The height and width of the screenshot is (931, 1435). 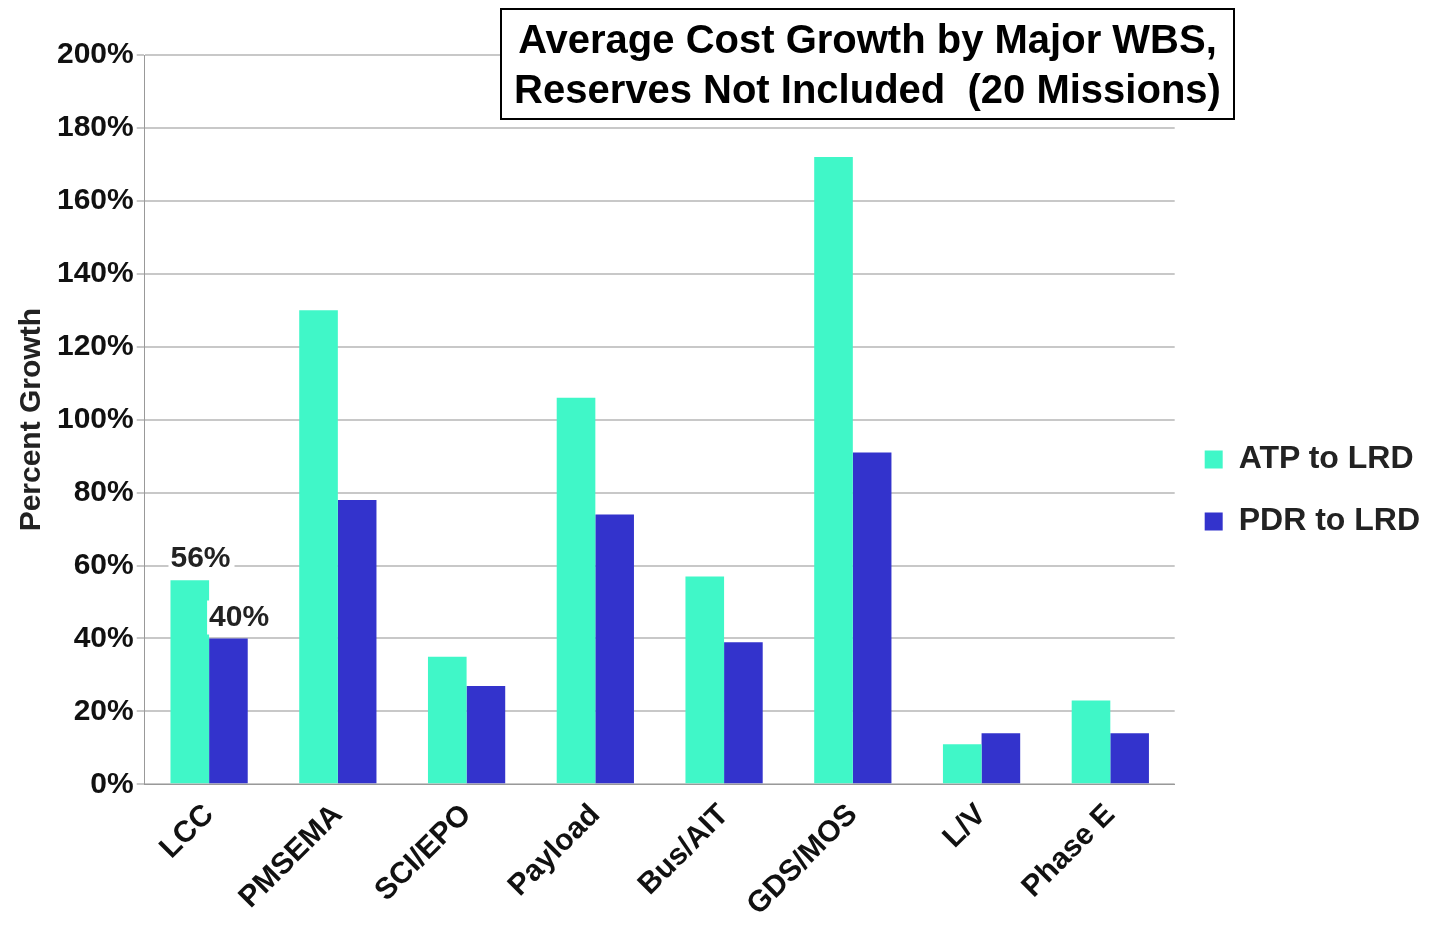 I want to click on y-tick-label: 140%, so click(x=95, y=272).